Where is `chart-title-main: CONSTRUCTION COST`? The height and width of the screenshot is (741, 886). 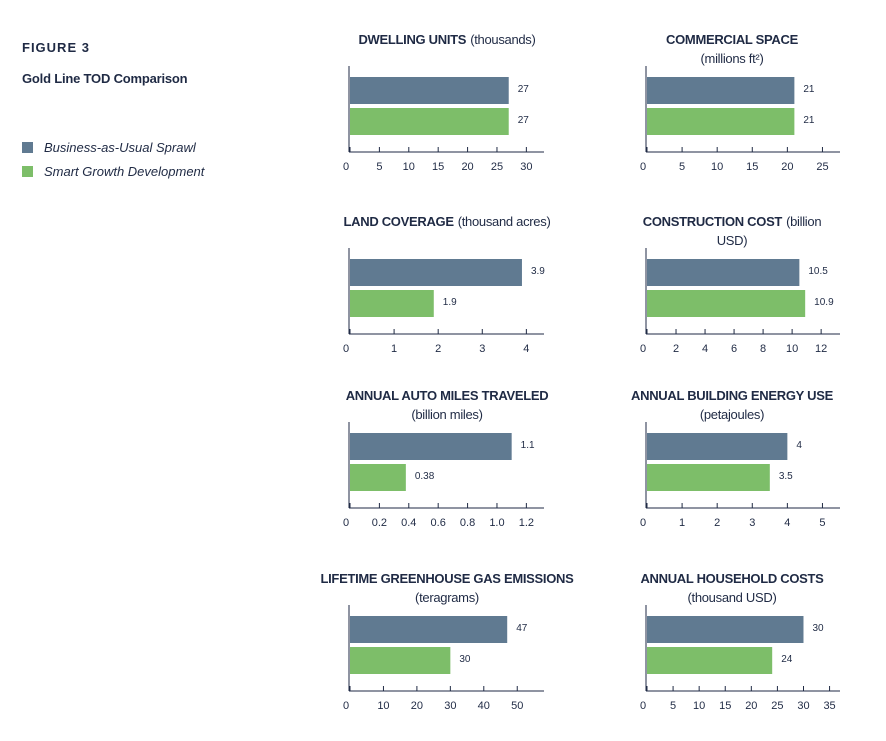 chart-title-main: CONSTRUCTION COST is located at coordinates (713, 221).